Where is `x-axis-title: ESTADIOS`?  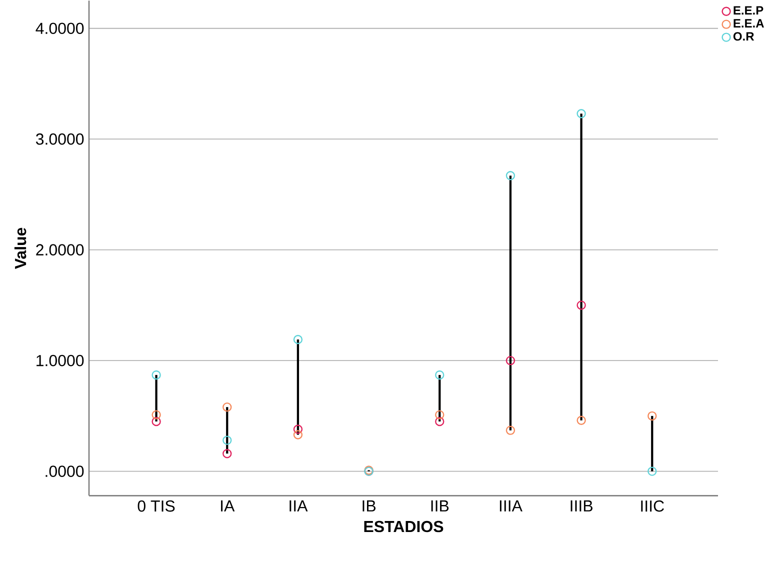 x-axis-title: ESTADIOS is located at coordinates (404, 526).